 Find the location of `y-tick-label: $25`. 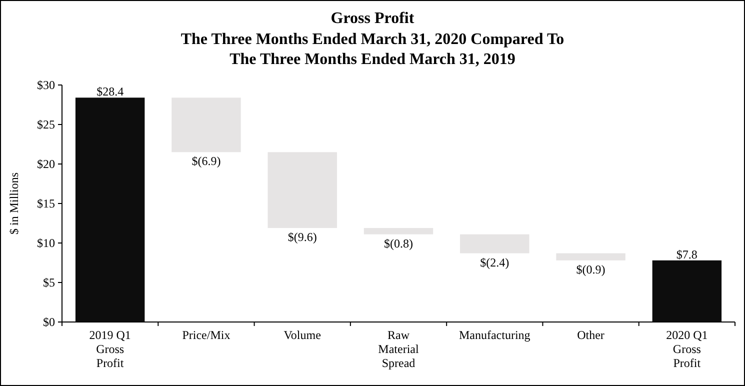

y-tick-label: $25 is located at coordinates (46, 125).